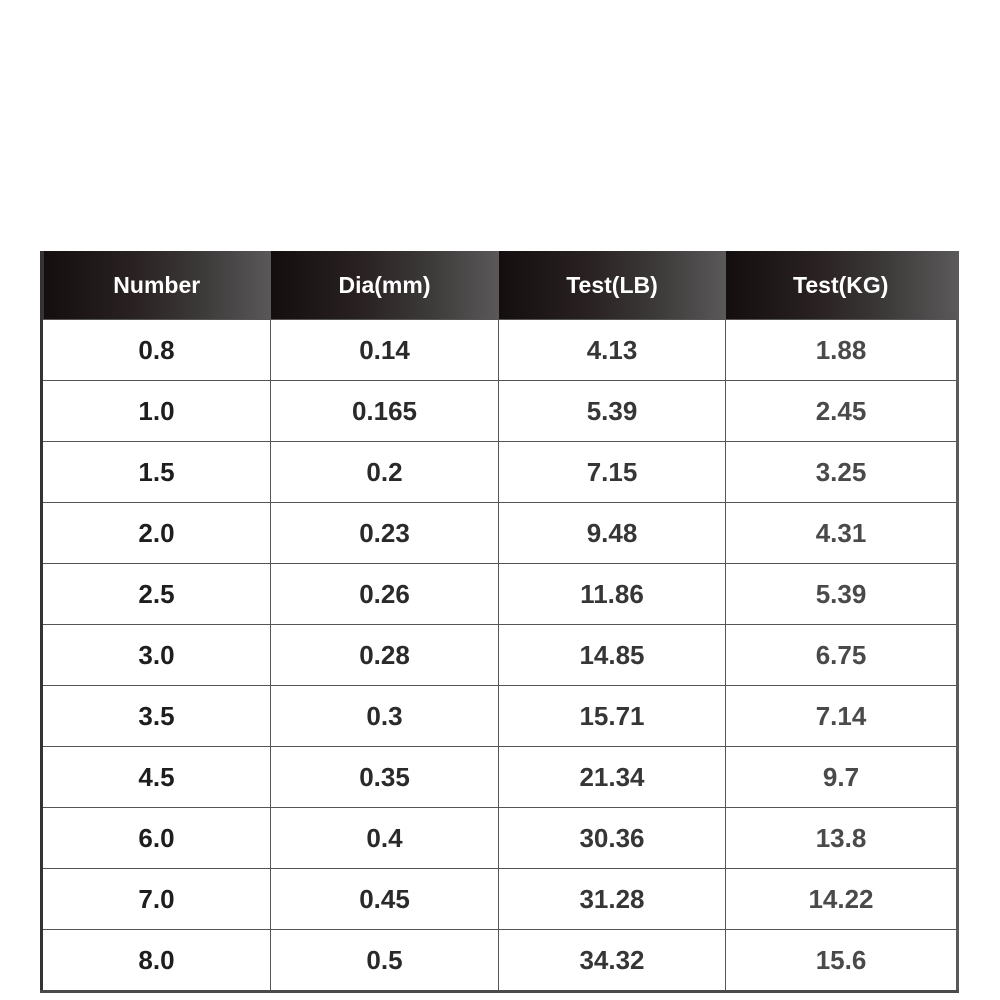  I want to click on cell-test-kg: 6.75, so click(841, 655).